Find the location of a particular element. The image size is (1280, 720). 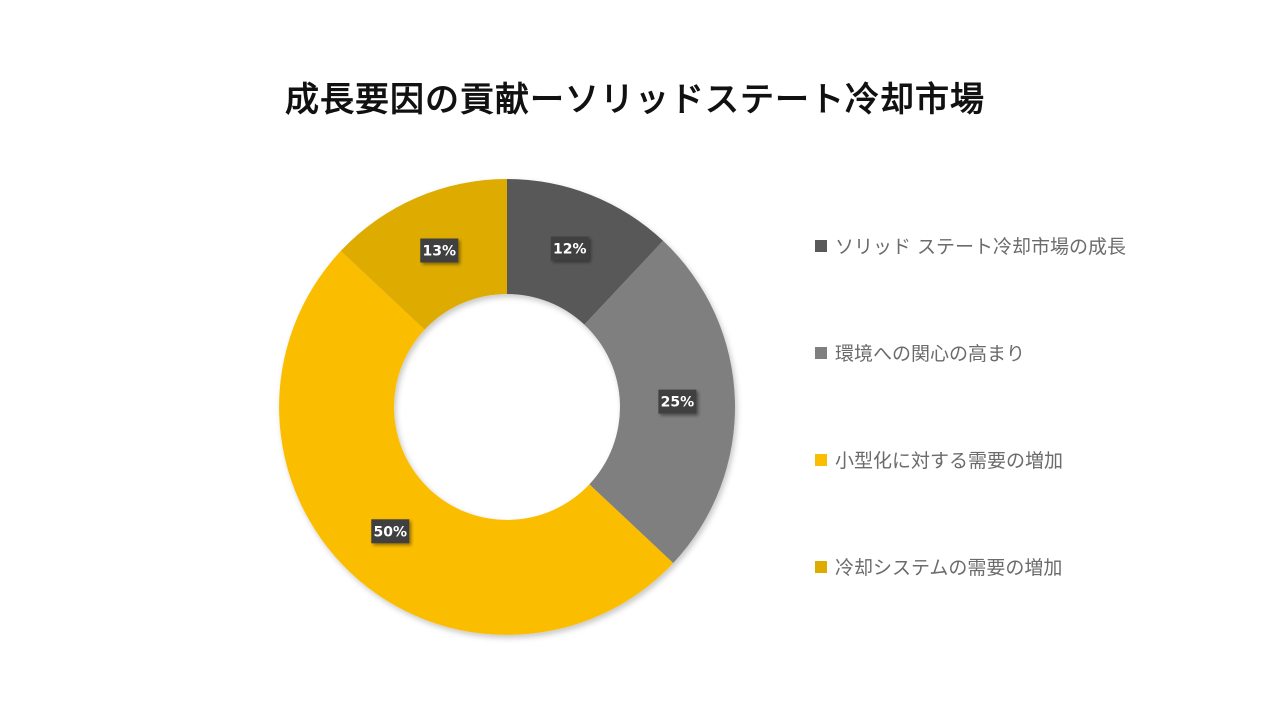

chart-title: 成長要因の貢献ーソリッドステート冷却市場 is located at coordinates (635, 100).